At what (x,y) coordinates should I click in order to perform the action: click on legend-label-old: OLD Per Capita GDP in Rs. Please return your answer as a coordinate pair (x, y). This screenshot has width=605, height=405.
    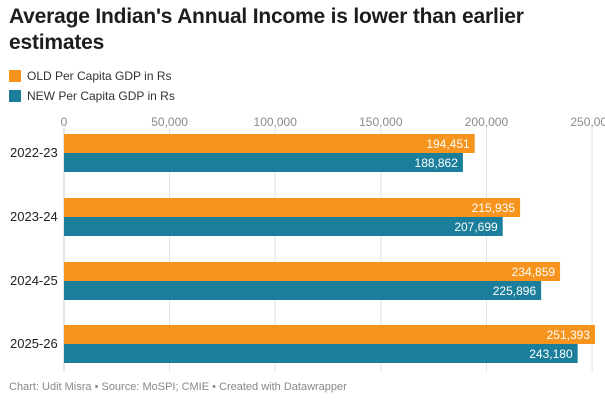
    Looking at the image, I should click on (99, 76).